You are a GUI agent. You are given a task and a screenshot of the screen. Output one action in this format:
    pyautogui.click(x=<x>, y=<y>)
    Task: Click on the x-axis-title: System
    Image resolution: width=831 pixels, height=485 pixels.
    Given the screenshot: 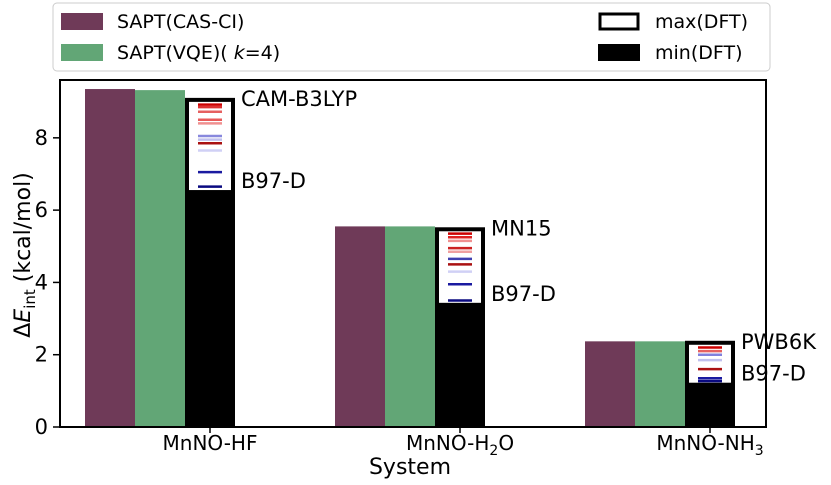 What is the action you would take?
    pyautogui.click(x=410, y=467)
    